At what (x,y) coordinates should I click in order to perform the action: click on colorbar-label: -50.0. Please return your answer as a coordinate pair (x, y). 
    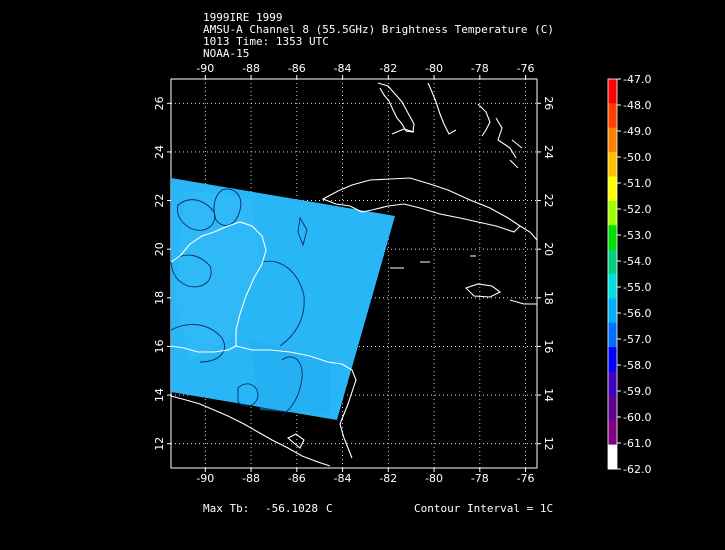
    Looking at the image, I should click on (637, 157).